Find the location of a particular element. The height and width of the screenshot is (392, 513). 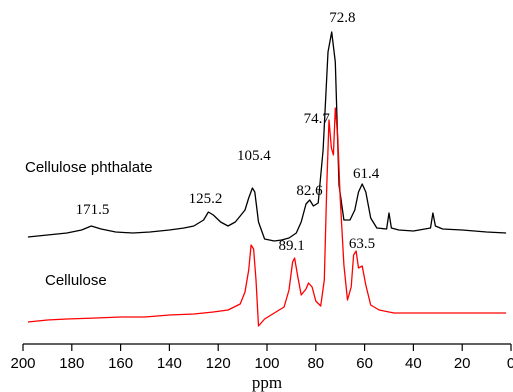

x-tick-label: 80 is located at coordinates (315, 363).